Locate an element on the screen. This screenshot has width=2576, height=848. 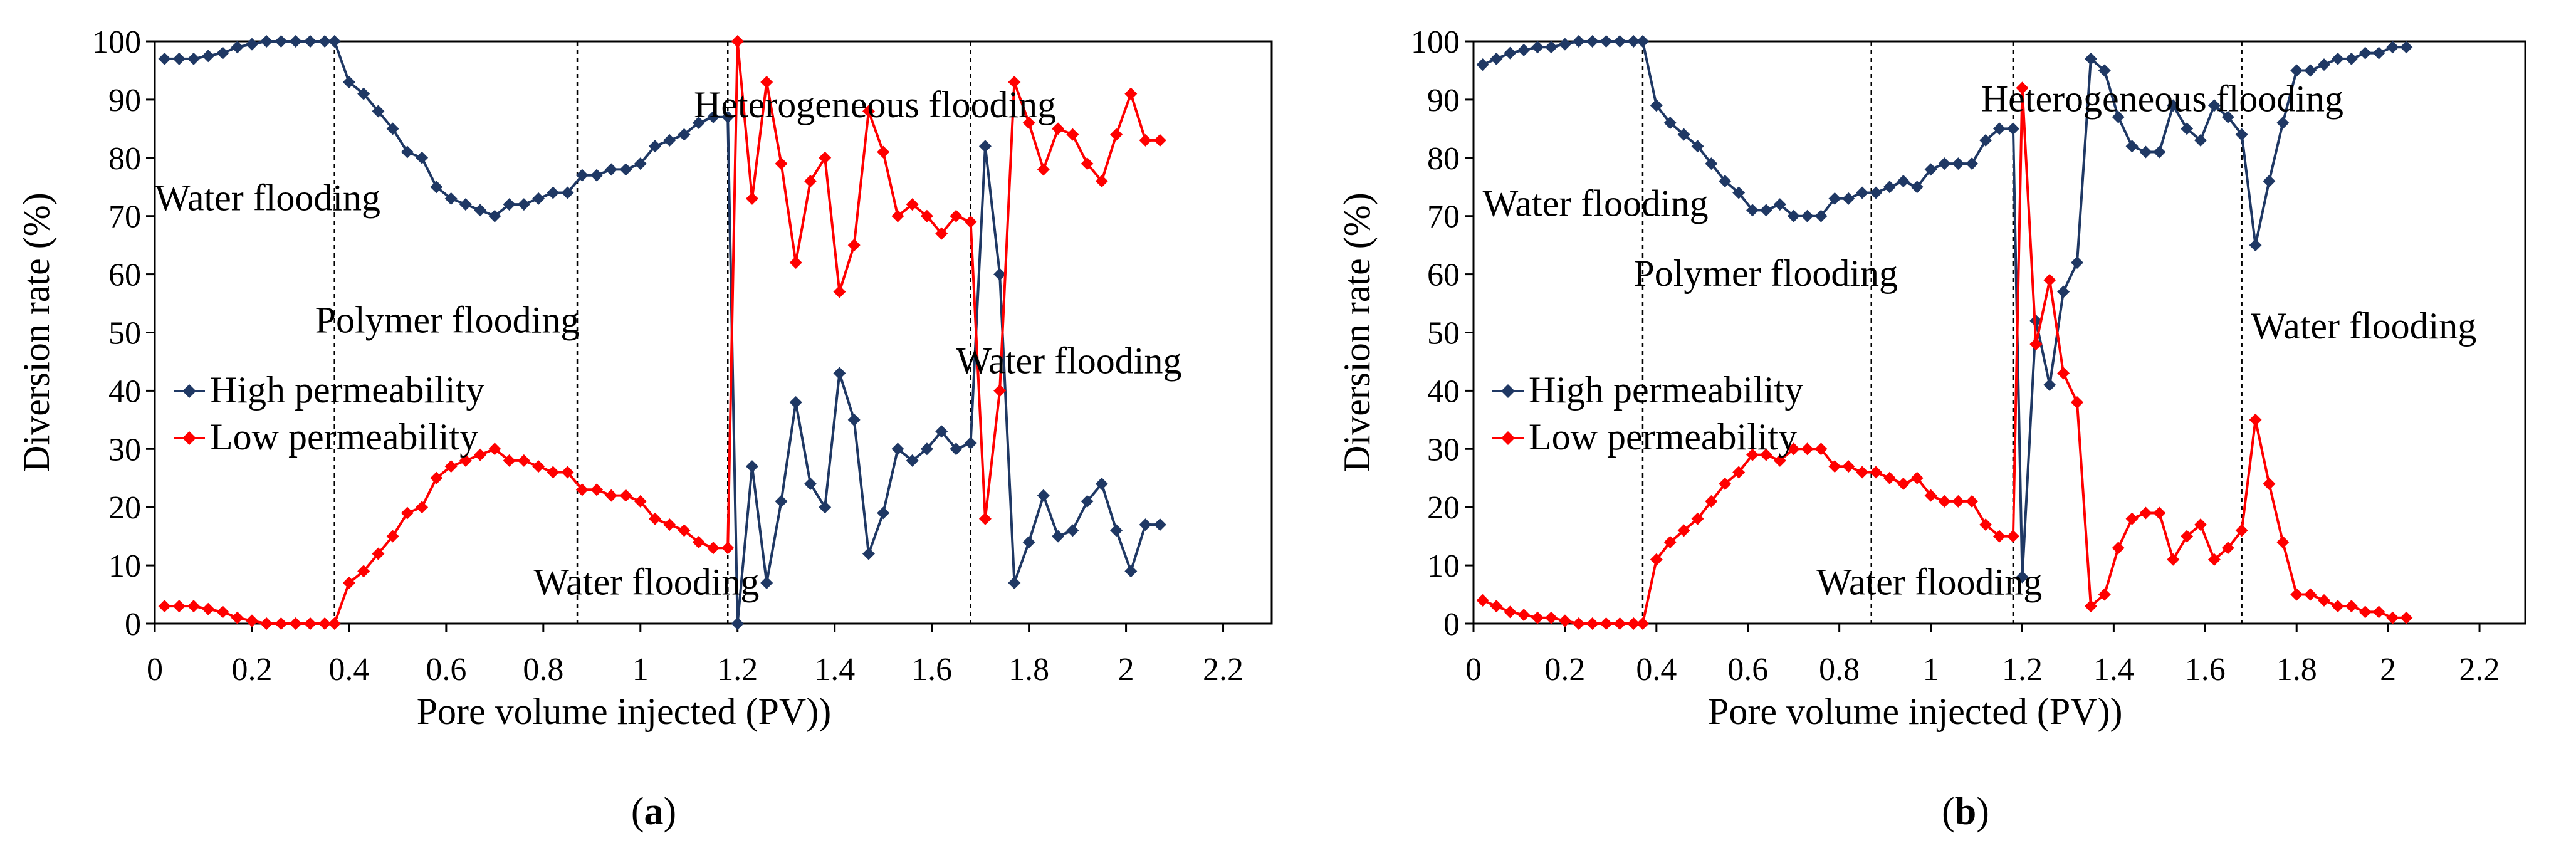
y-tick-label: 50 is located at coordinates (124, 334).